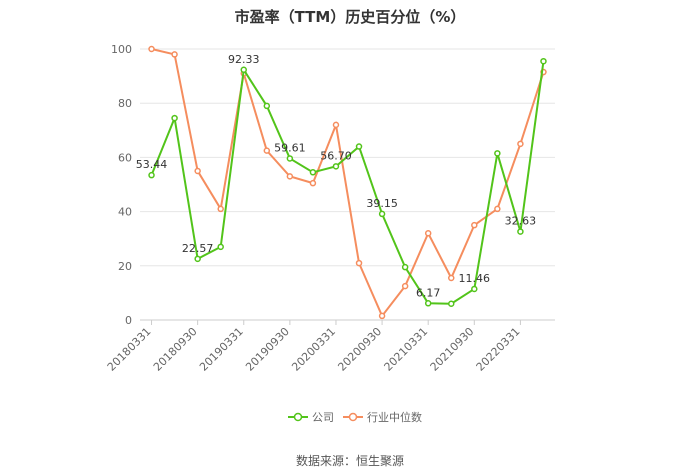 The width and height of the screenshot is (700, 474). Describe the element at coordinates (428, 292) in the screenshot. I see `data-label: 6.17` at that location.